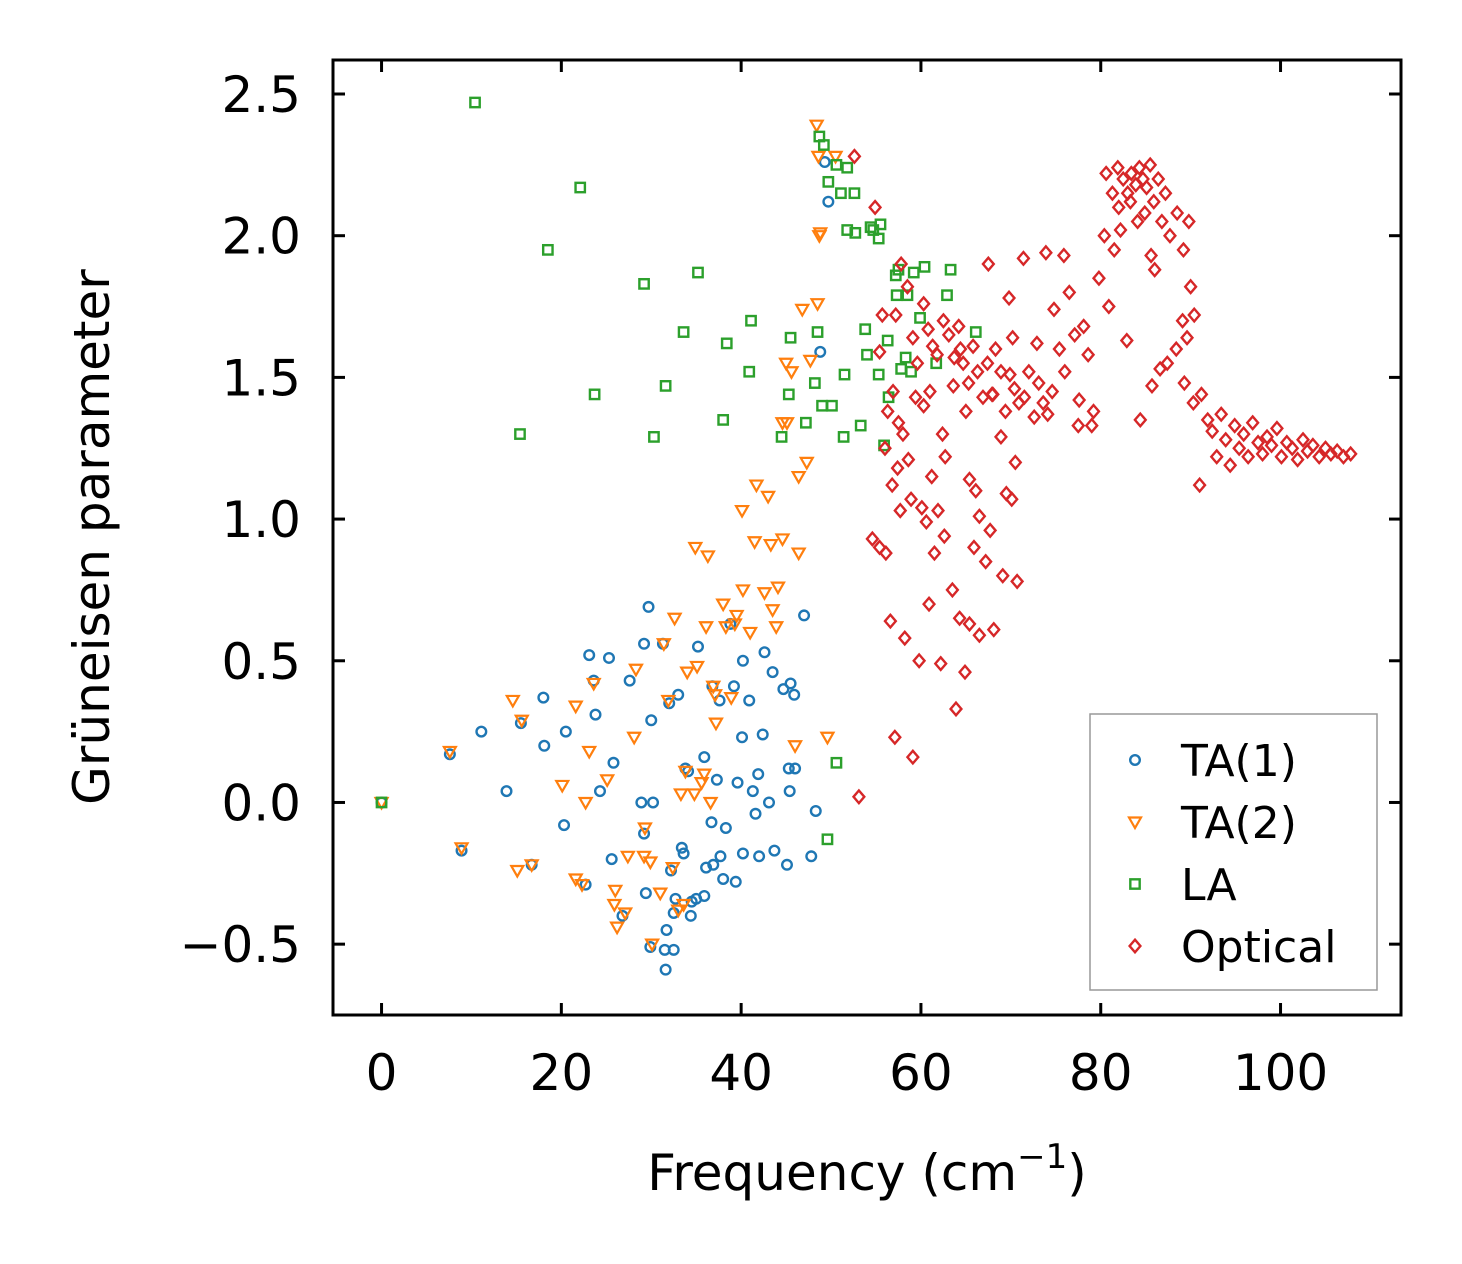  What do you see at coordinates (1233, 852) in the screenshot?
I see `legend: TA(1) TA(2) LA Optical` at bounding box center [1233, 852].